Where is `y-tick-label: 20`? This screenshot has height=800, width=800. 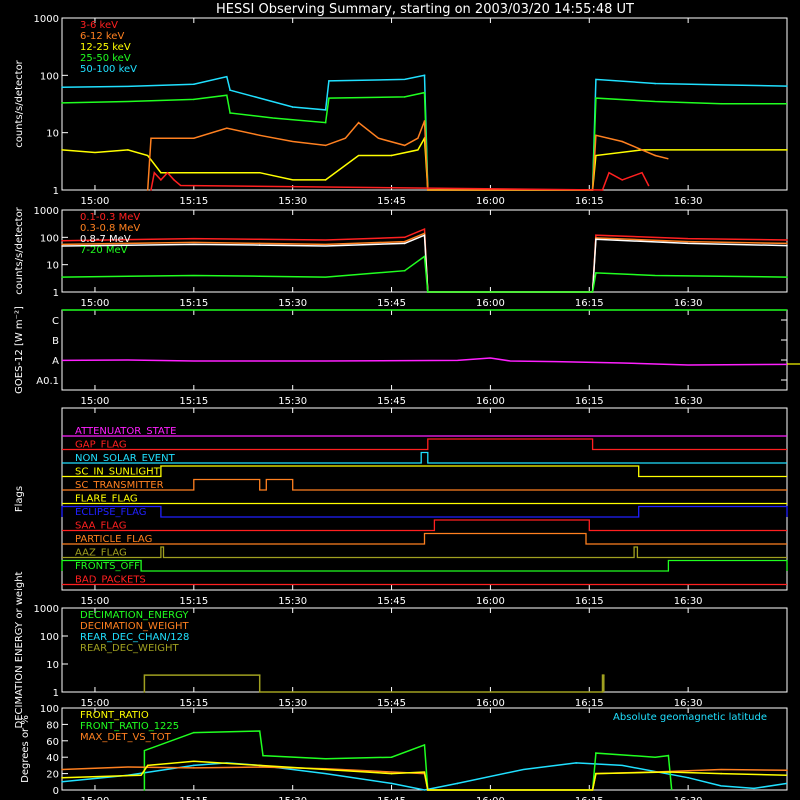
y-tick-label: 20 is located at coordinates (52, 775).